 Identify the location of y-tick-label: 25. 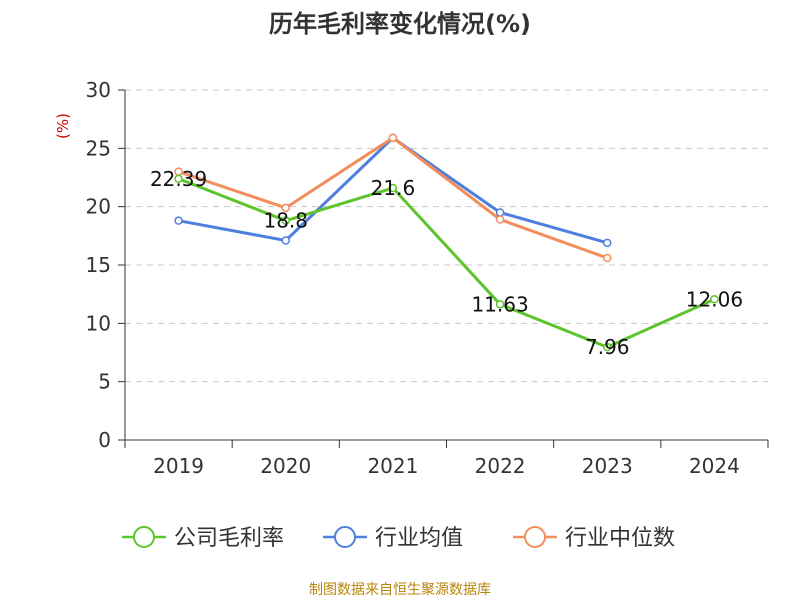
(98, 148).